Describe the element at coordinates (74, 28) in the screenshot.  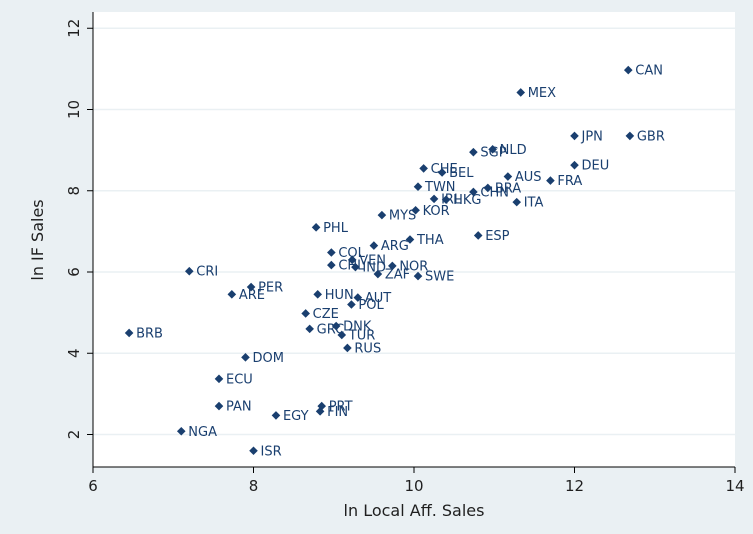
I see `y-tick-label: 12` at that location.